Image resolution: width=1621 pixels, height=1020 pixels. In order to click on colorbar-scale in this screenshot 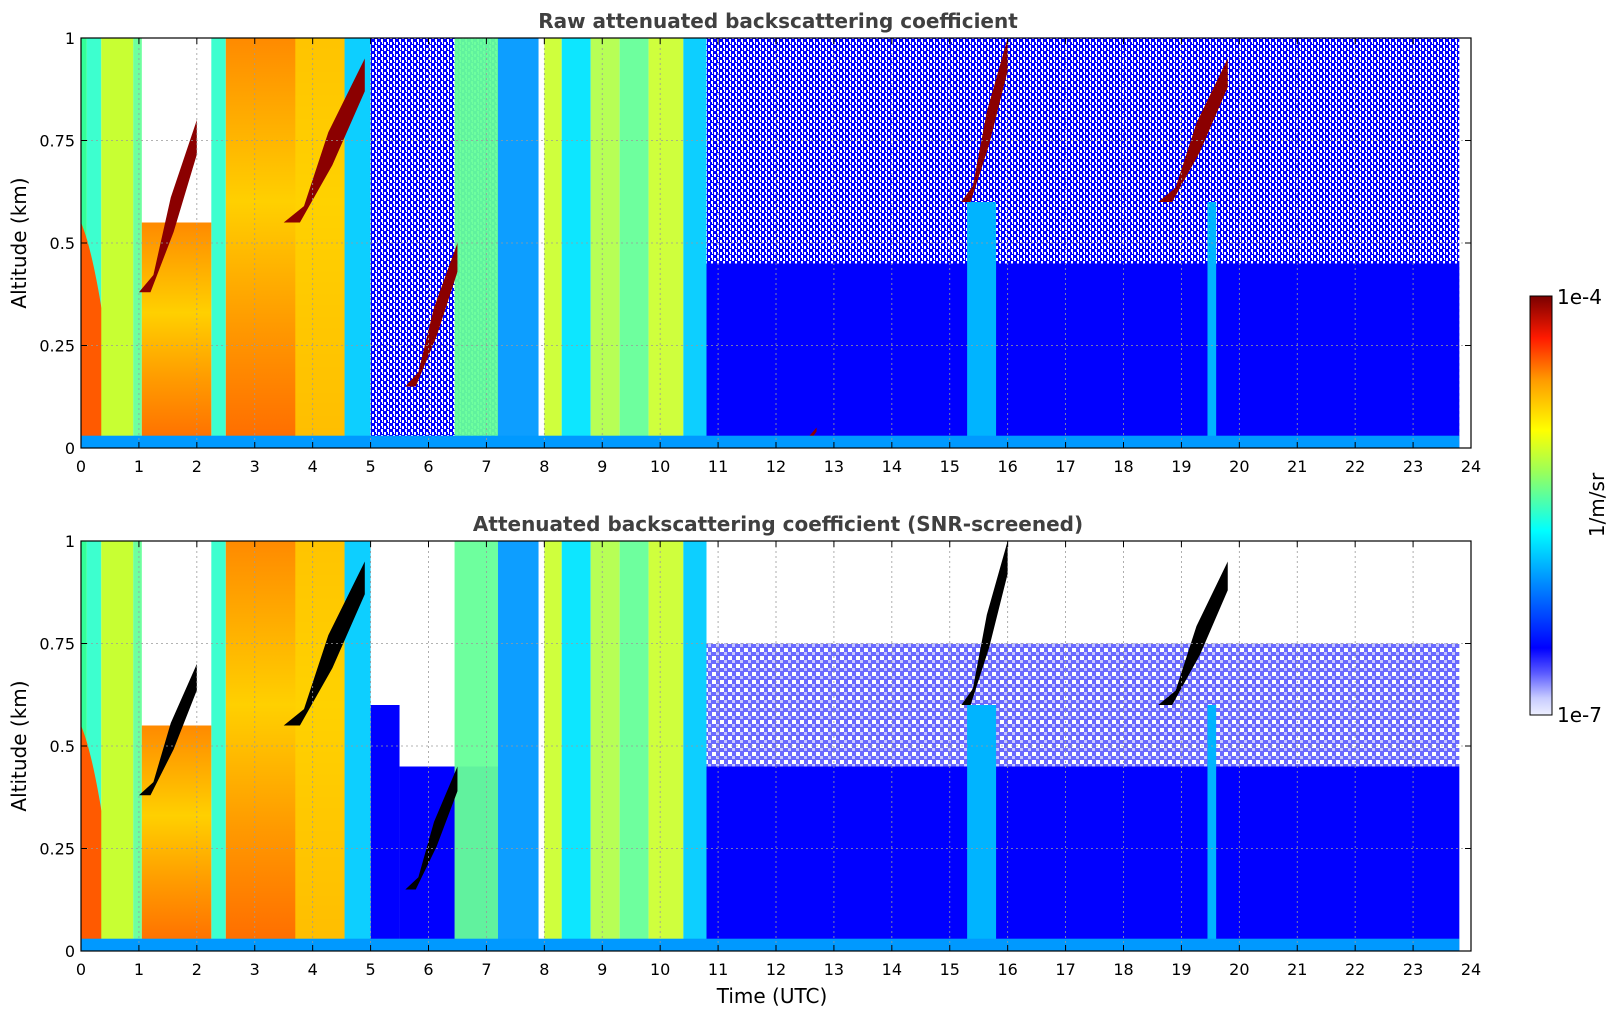, I will do `click(1541, 505)`.